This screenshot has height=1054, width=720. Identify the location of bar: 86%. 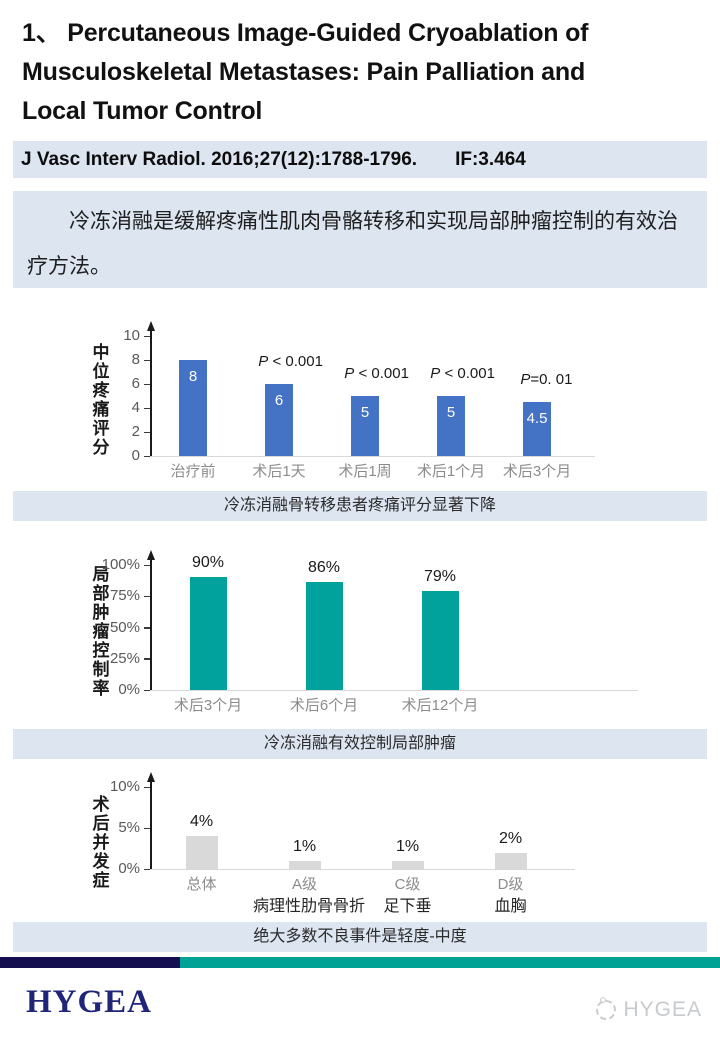
(324, 624).